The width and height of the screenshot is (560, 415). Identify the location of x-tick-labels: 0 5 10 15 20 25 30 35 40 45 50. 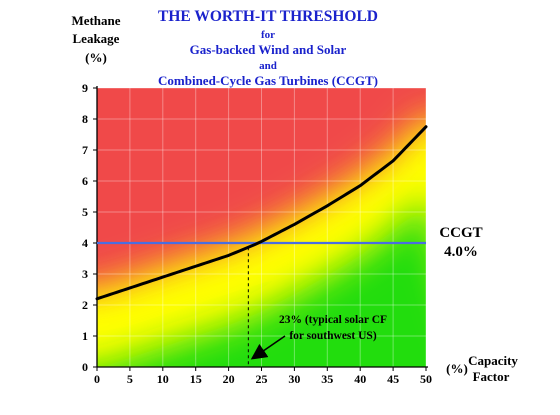
(263, 379).